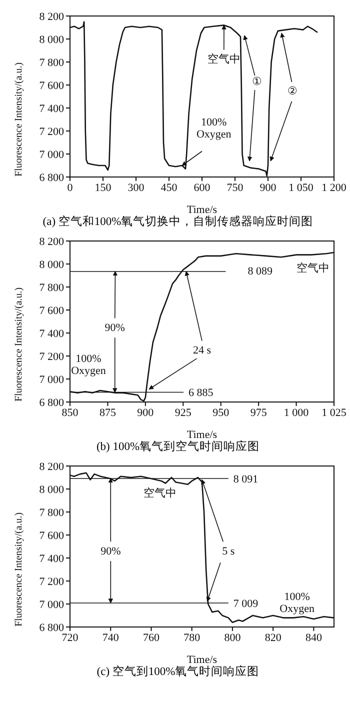 This screenshot has width=350, height=712. Describe the element at coordinates (178, 446) in the screenshot. I see `text: (b) 100%氧气到空气时间响应图` at that location.